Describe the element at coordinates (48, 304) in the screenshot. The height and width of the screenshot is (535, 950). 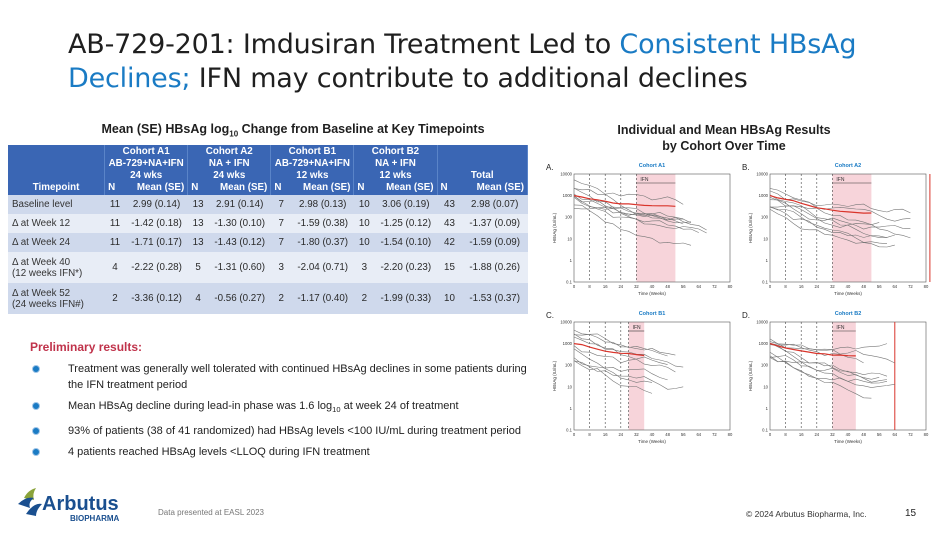
I see `timepoint-sublabel: (24 weeks IFN#)` at that location.